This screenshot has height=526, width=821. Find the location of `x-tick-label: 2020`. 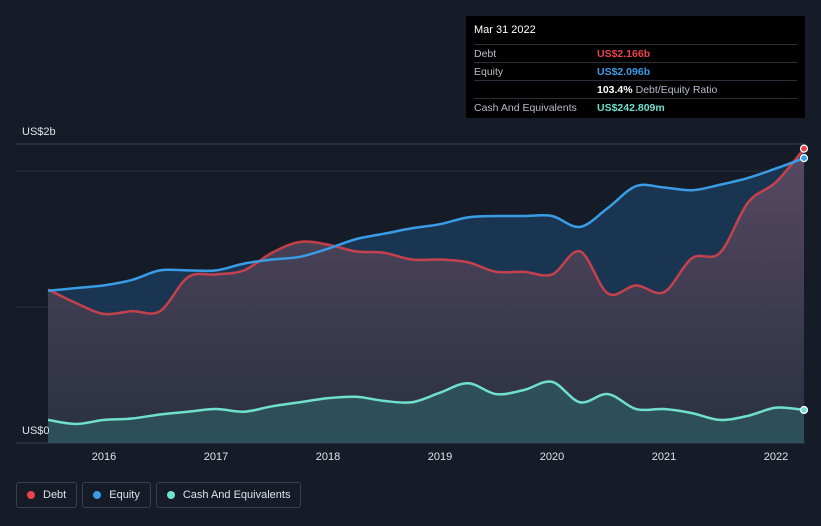

x-tick-label: 2020 is located at coordinates (552, 457).